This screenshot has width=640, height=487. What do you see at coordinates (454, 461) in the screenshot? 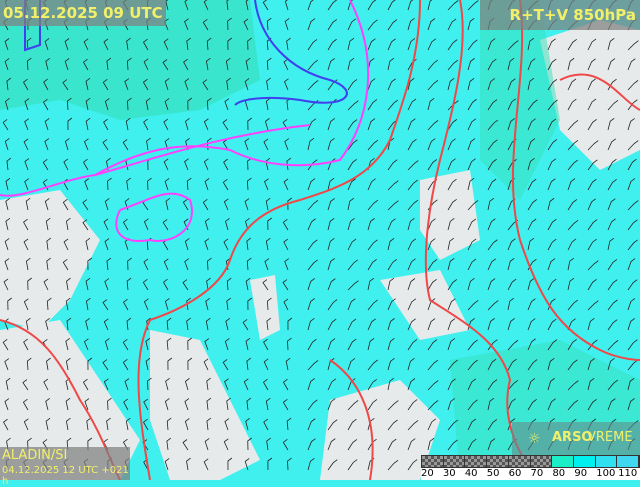
I see `legend-swatch` at bounding box center [454, 461].